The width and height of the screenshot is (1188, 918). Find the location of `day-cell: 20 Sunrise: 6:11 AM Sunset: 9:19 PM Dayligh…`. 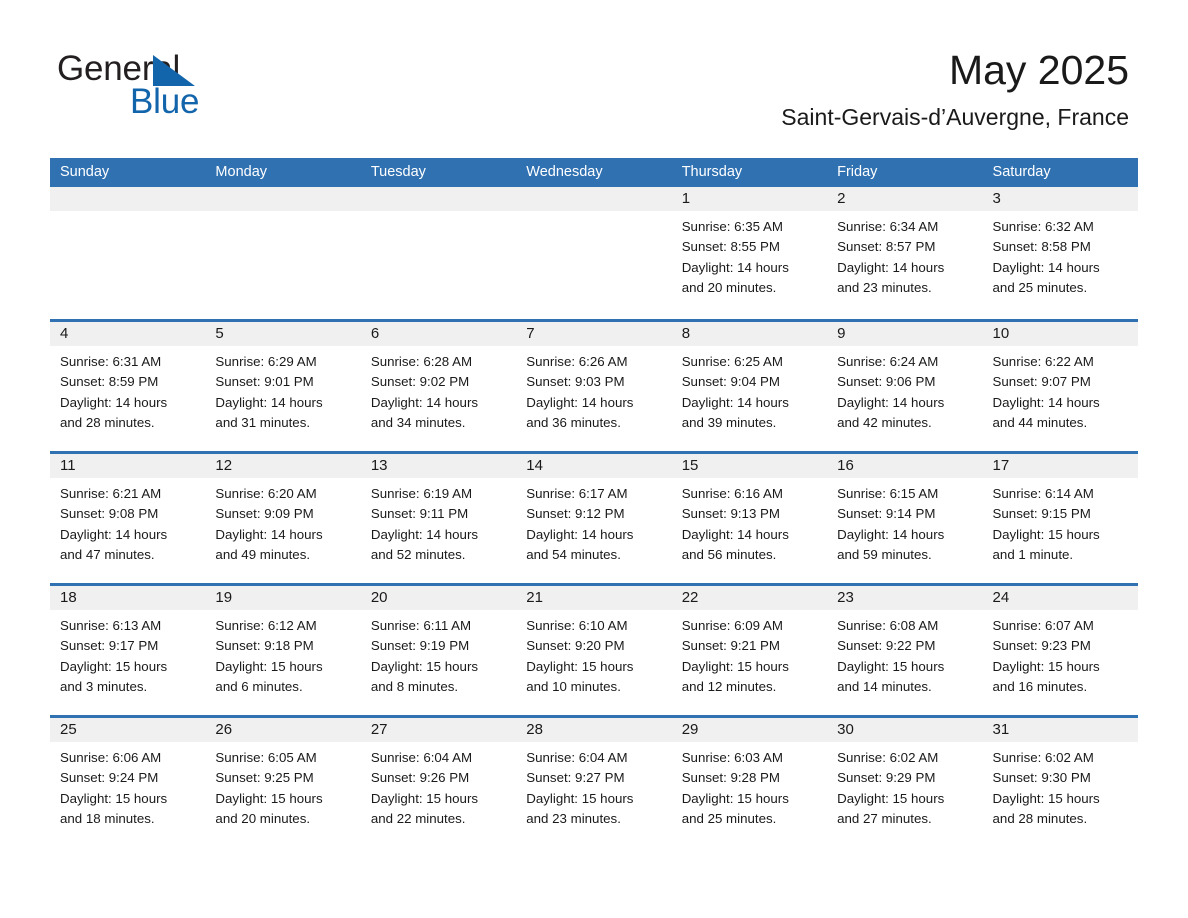

day-cell: 20 Sunrise: 6:11 AM Sunset: 9:19 PM Dayligh… is located at coordinates (438, 650).